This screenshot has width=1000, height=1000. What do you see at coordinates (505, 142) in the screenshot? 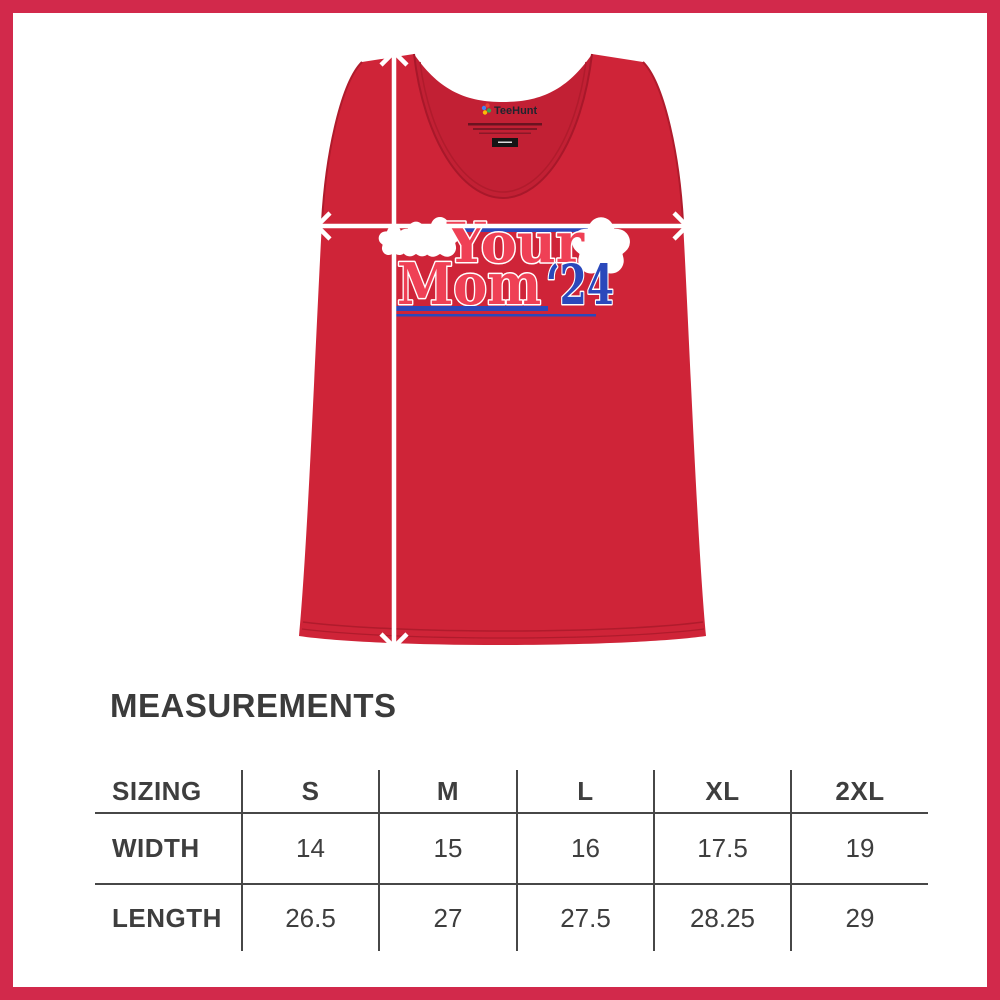
I see `size-tag` at bounding box center [505, 142].